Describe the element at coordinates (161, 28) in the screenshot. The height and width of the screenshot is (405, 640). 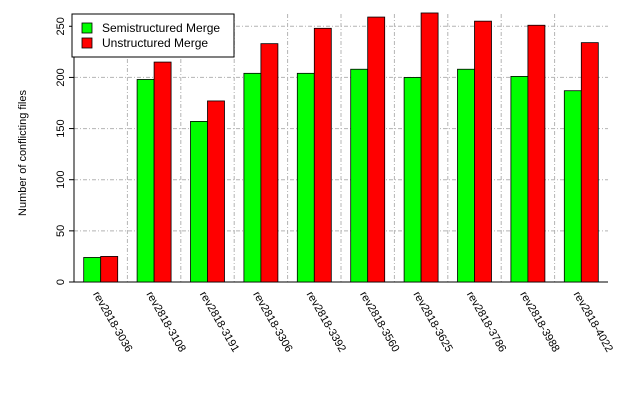
I see `legend-label: Semistructured Merge` at that location.